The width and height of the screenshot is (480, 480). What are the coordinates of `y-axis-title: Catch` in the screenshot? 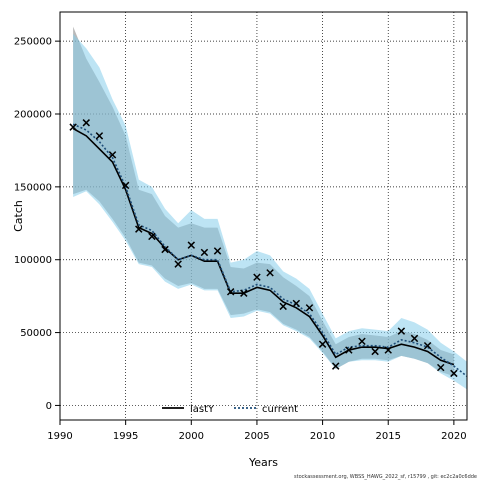 It's located at (18, 216).